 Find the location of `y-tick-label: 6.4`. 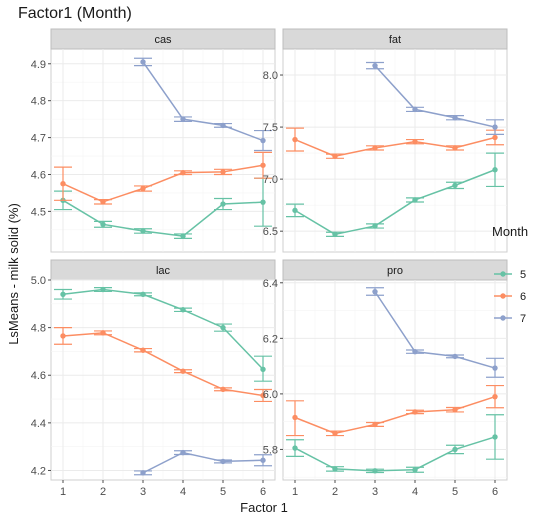

y-tick-label: 6.4 is located at coordinates (270, 284).